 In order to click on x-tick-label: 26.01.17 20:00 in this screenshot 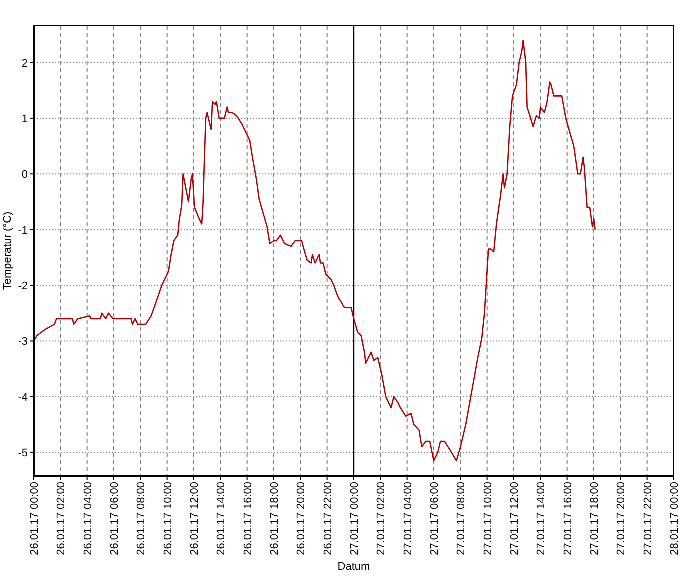, I will do `click(302, 519)`.